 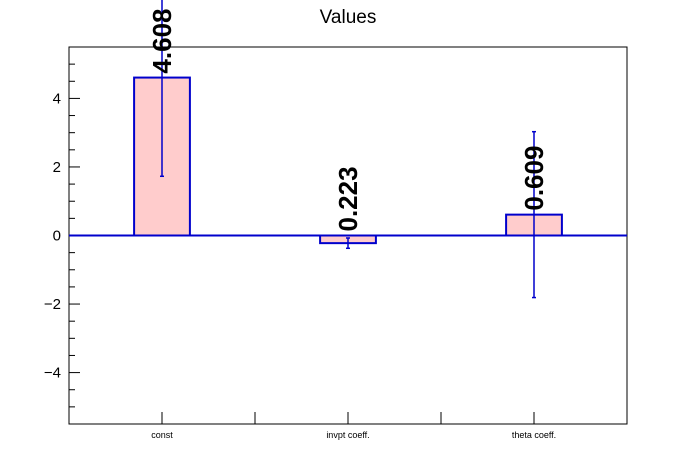 I want to click on bar-value-label: 0.223, so click(x=348, y=198).